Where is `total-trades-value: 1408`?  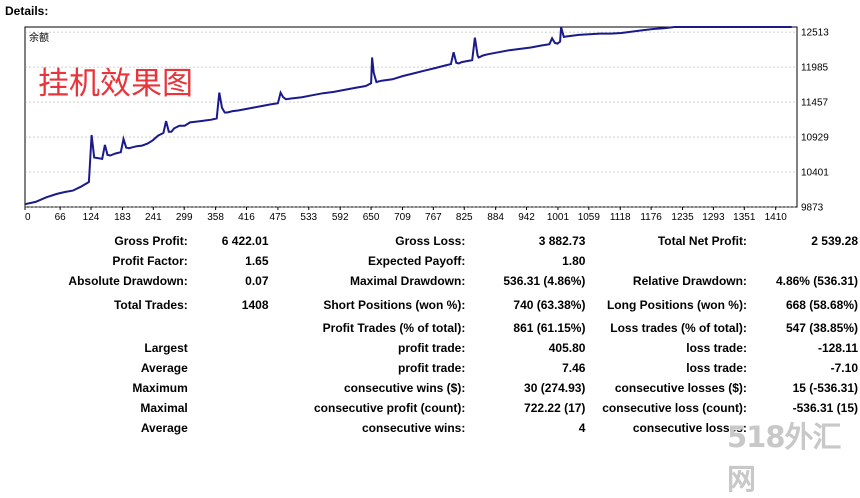 total-trades-value: 1408 is located at coordinates (255, 304).